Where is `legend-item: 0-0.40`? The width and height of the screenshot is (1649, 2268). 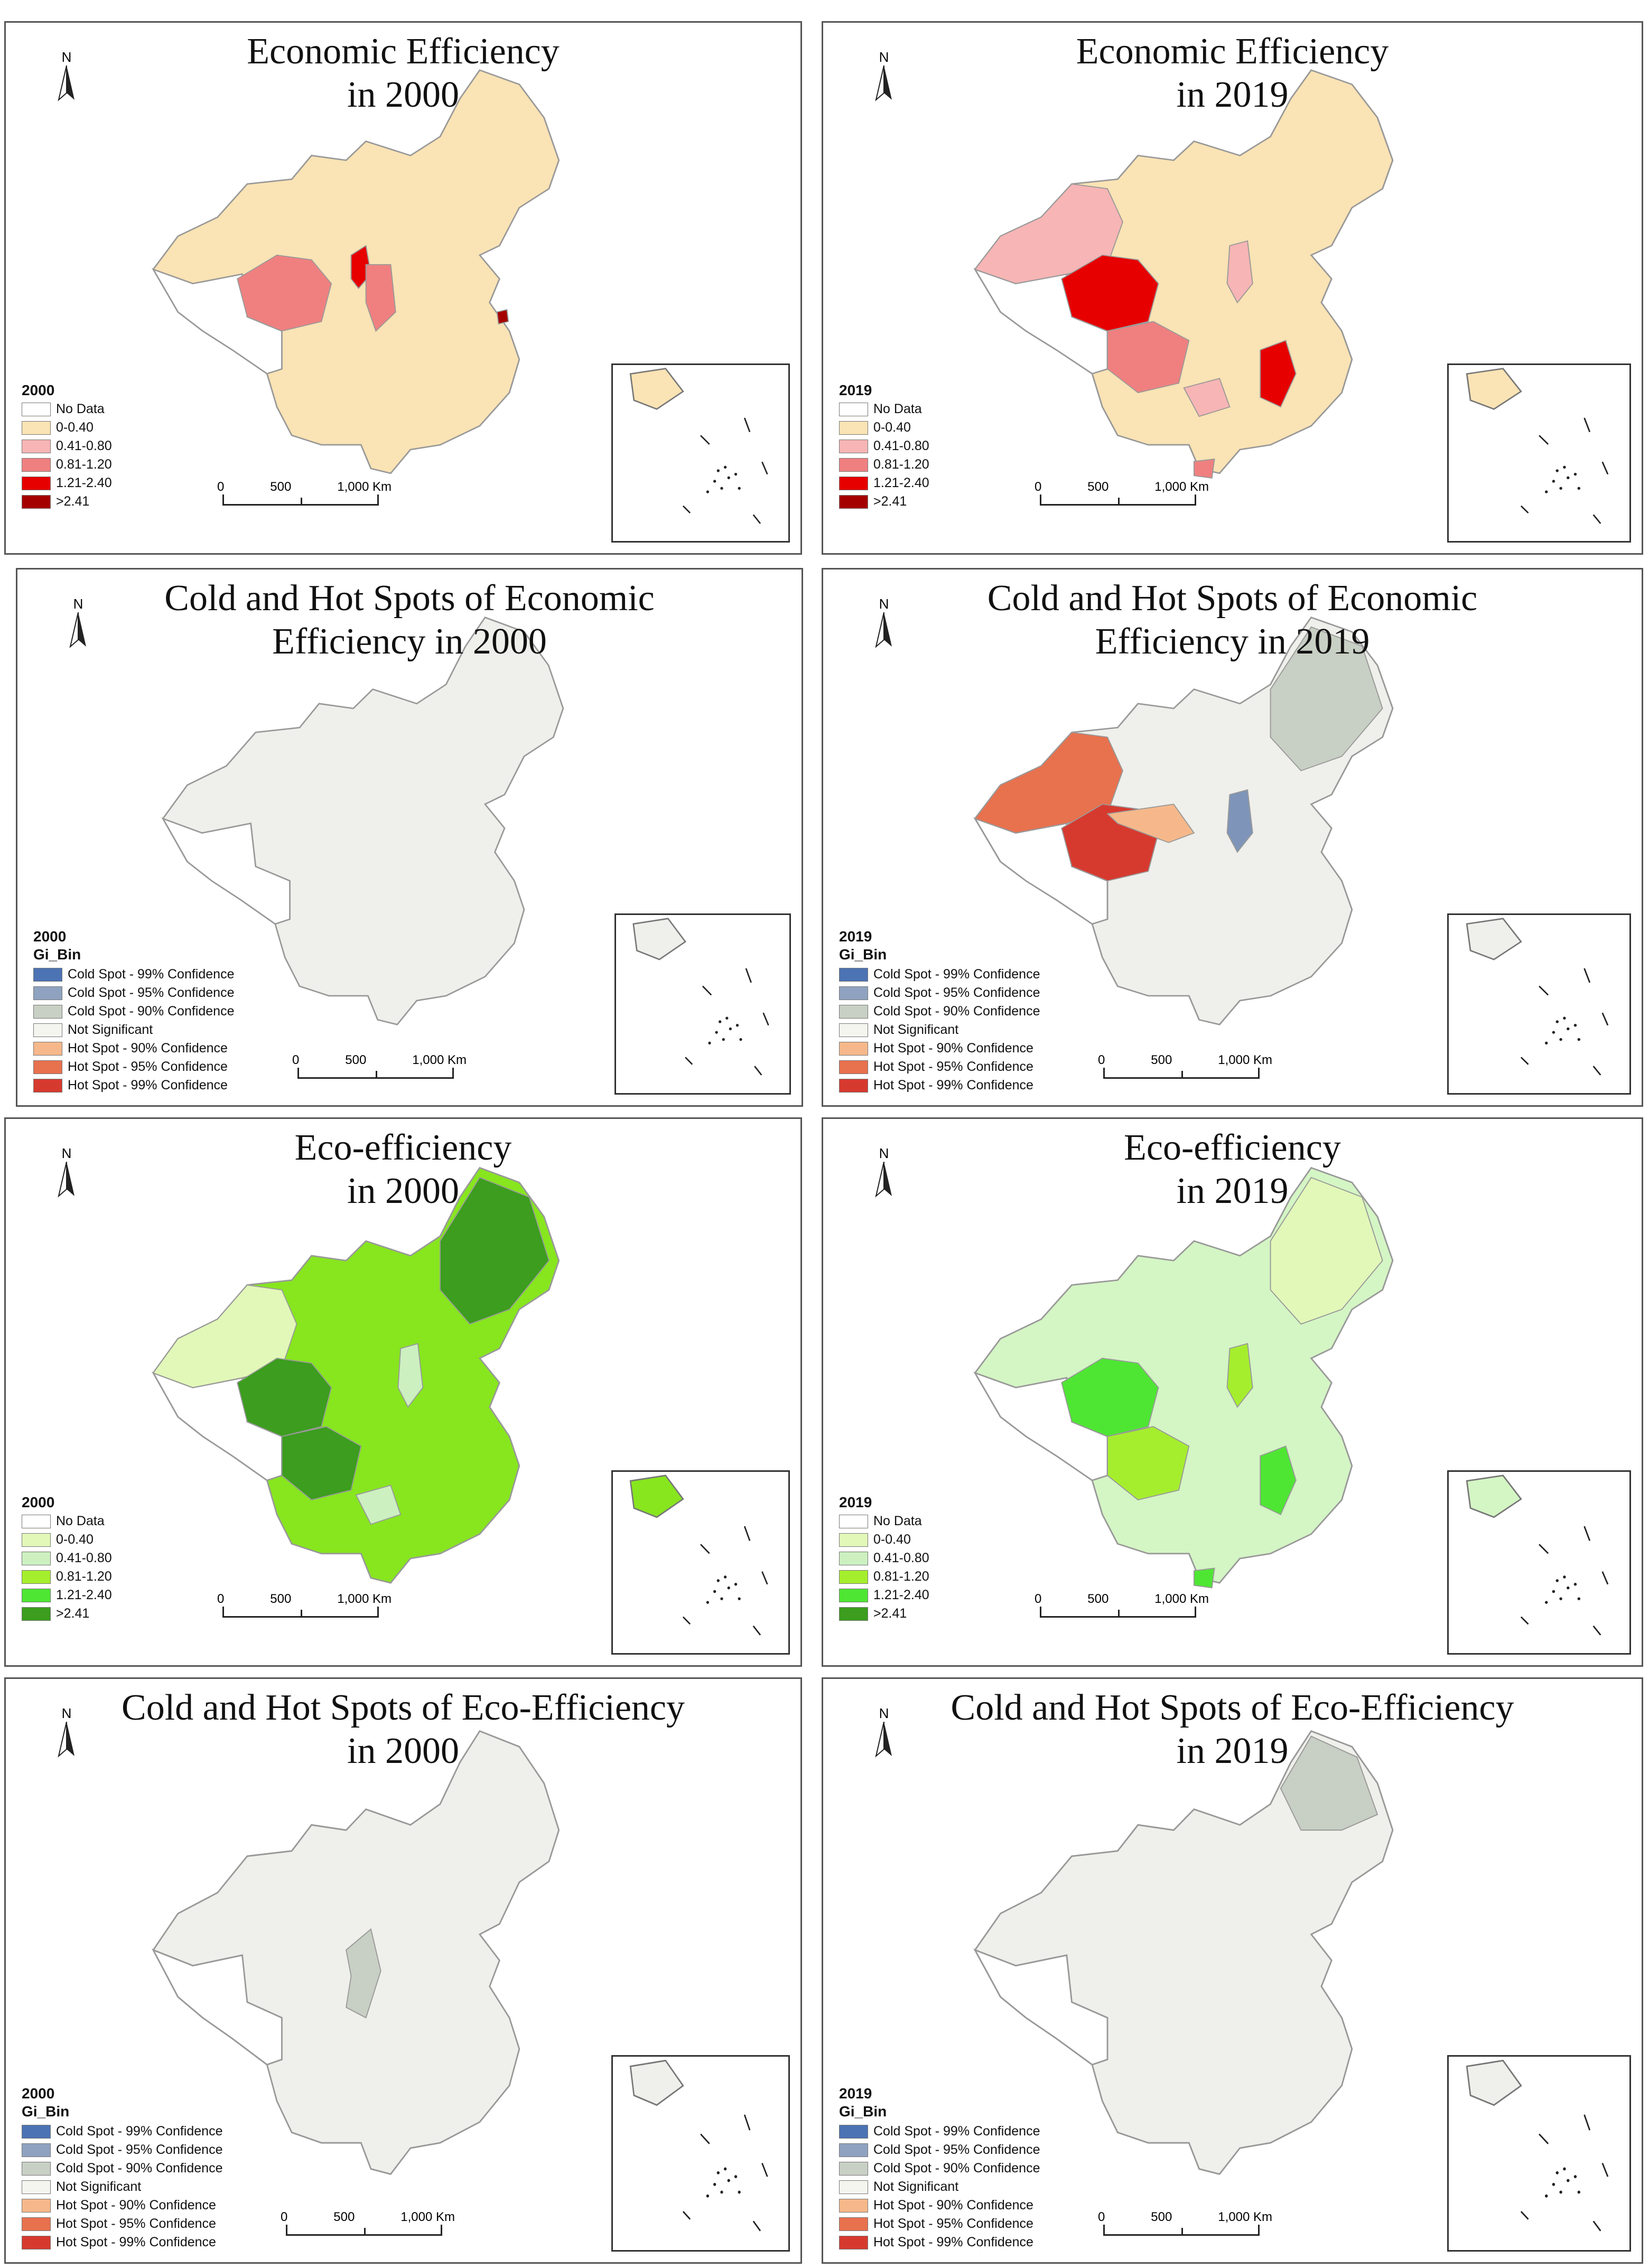 legend-item: 0-0.40 is located at coordinates (67, 427).